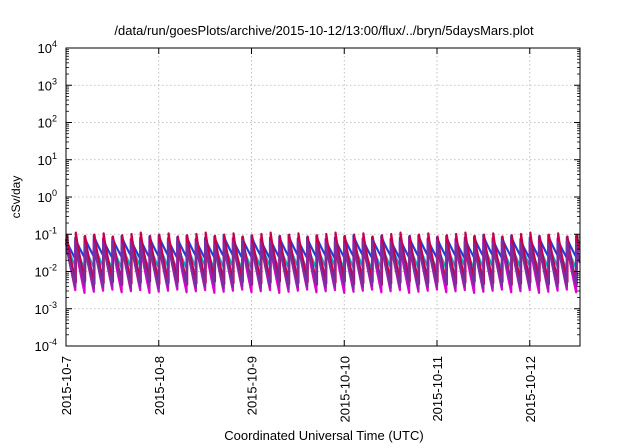 This screenshot has width=640, height=448. What do you see at coordinates (530, 389) in the screenshot?
I see `x-tick-label: 2015-10-12` at bounding box center [530, 389].